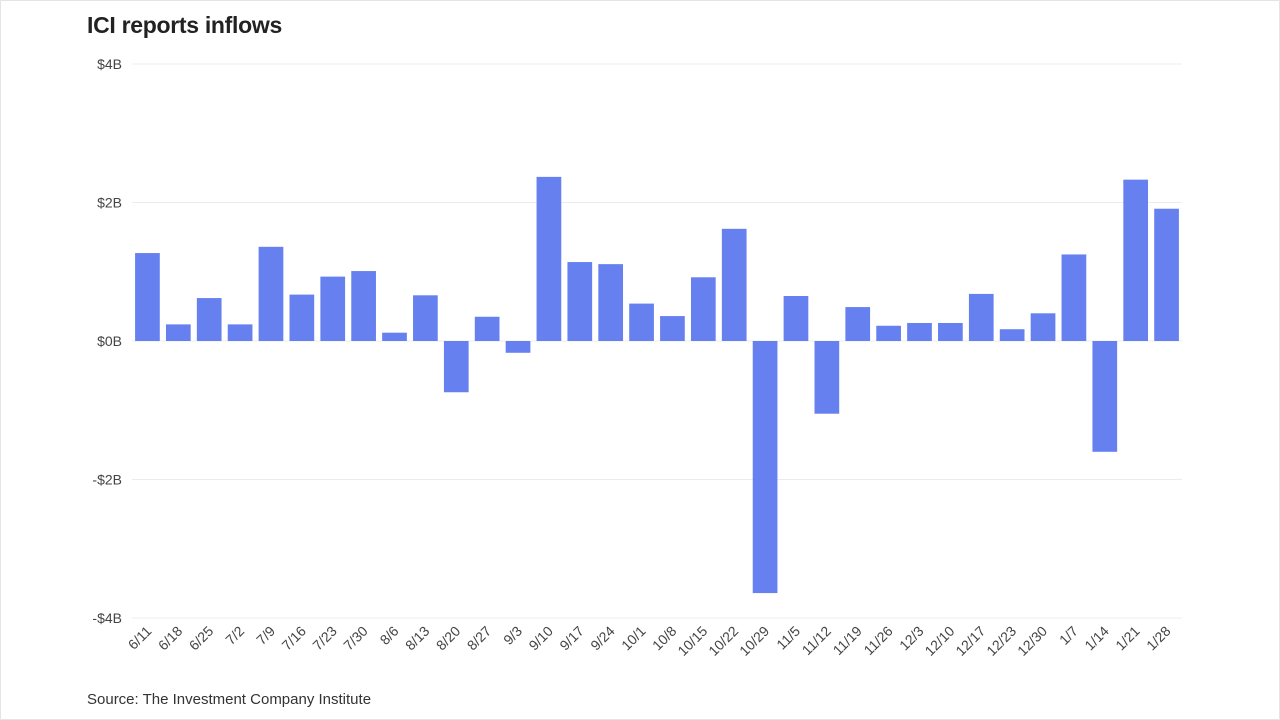 The height and width of the screenshot is (720, 1280). Describe the element at coordinates (1001, 641) in the screenshot. I see `x-tick-label: 12/23` at that location.